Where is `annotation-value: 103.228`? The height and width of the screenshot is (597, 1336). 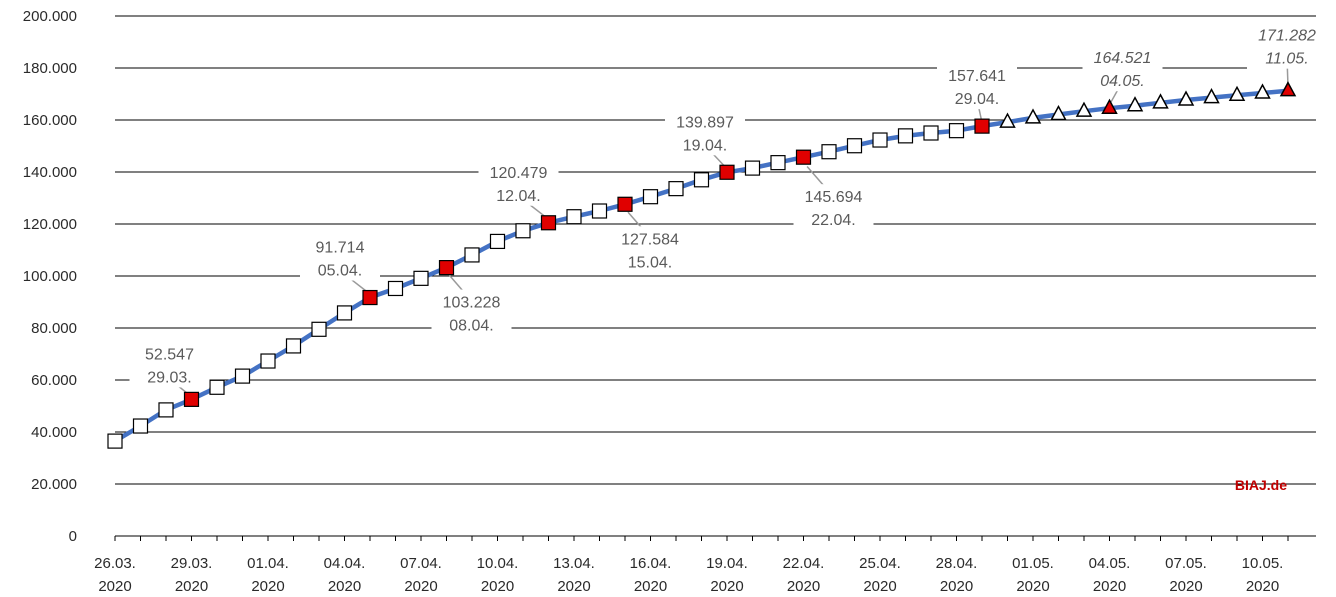
annotation-value: 103.228 is located at coordinates (472, 303).